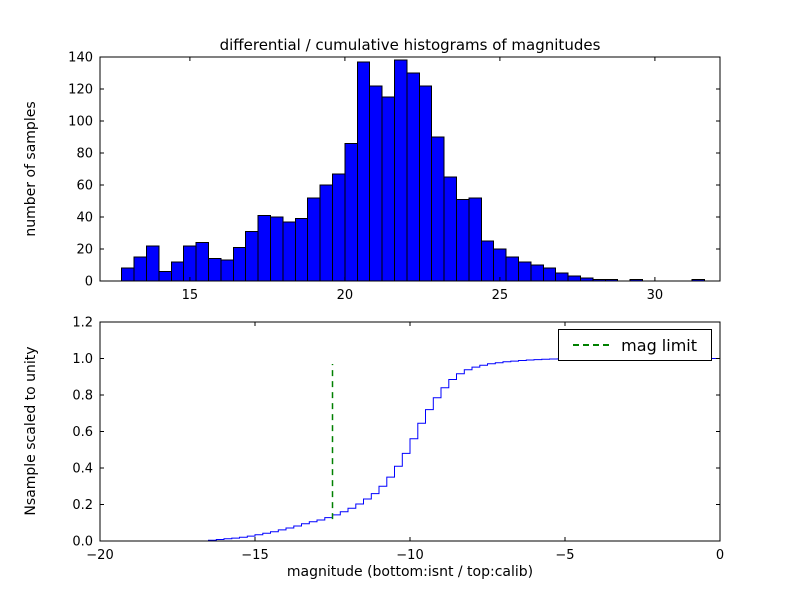  What do you see at coordinates (655, 295) in the screenshot?
I see `x-tick-label: 30` at bounding box center [655, 295].